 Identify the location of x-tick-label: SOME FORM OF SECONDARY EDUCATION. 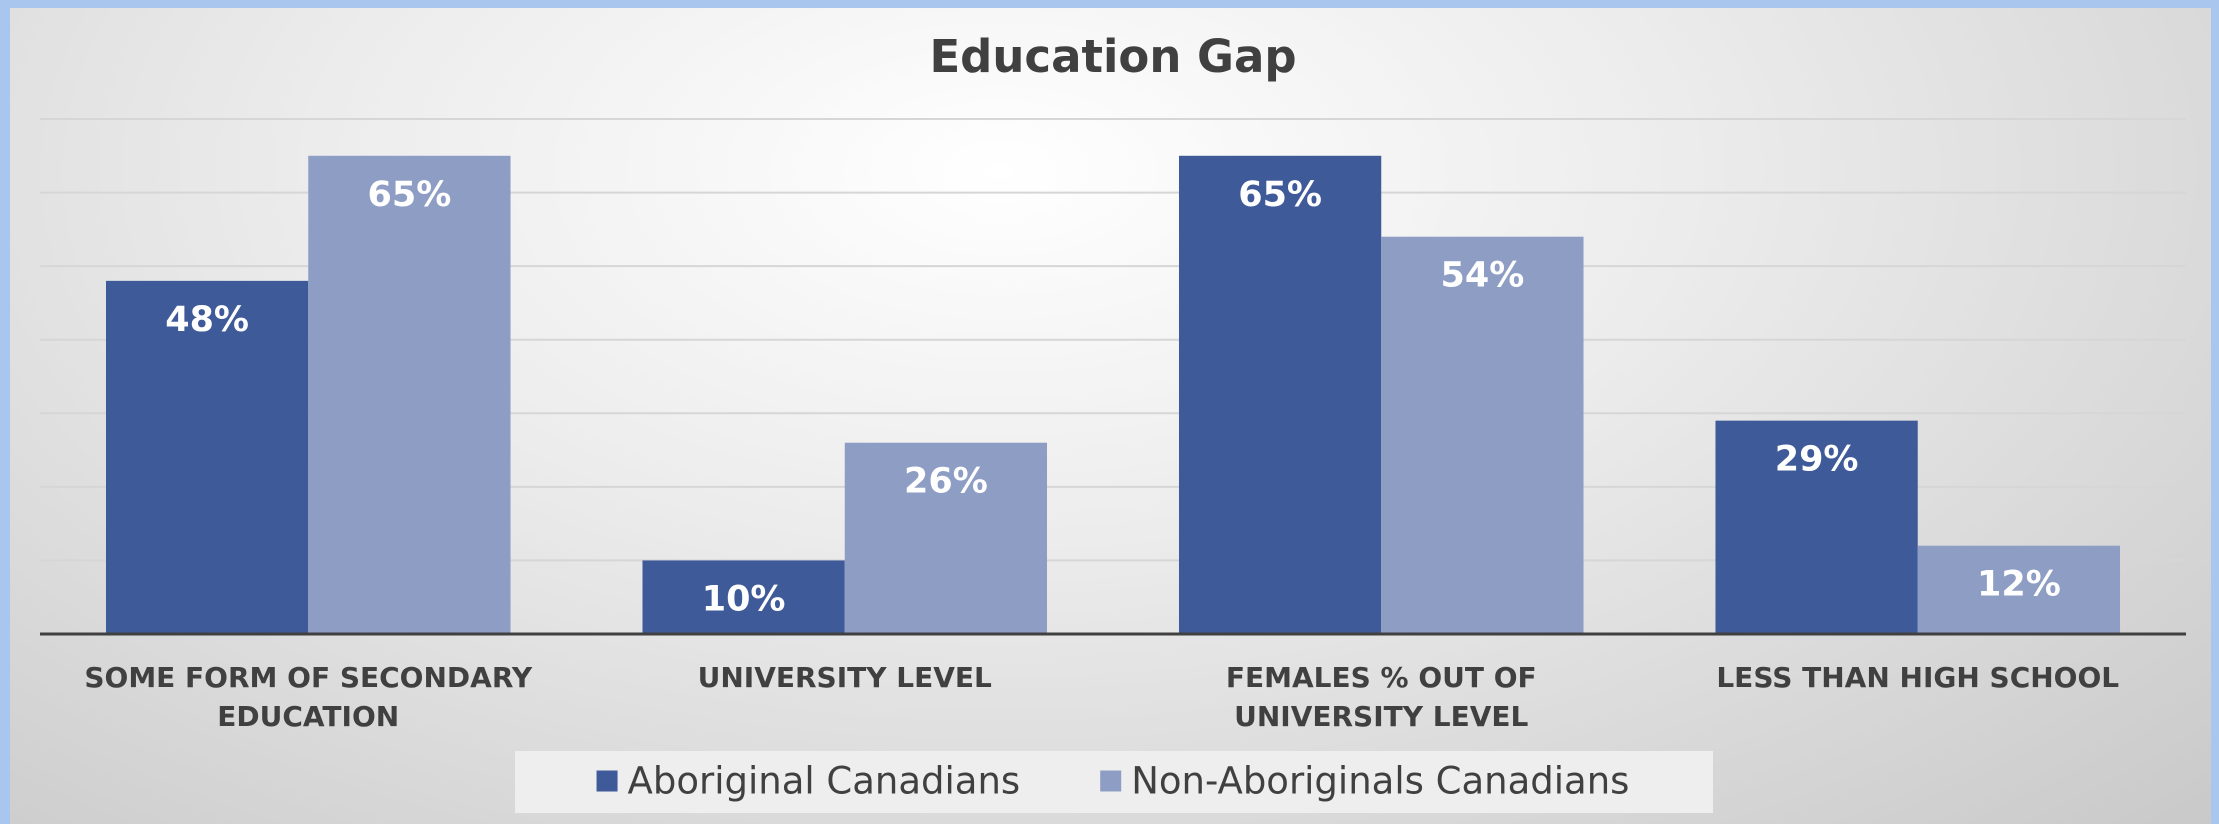
(308, 697).